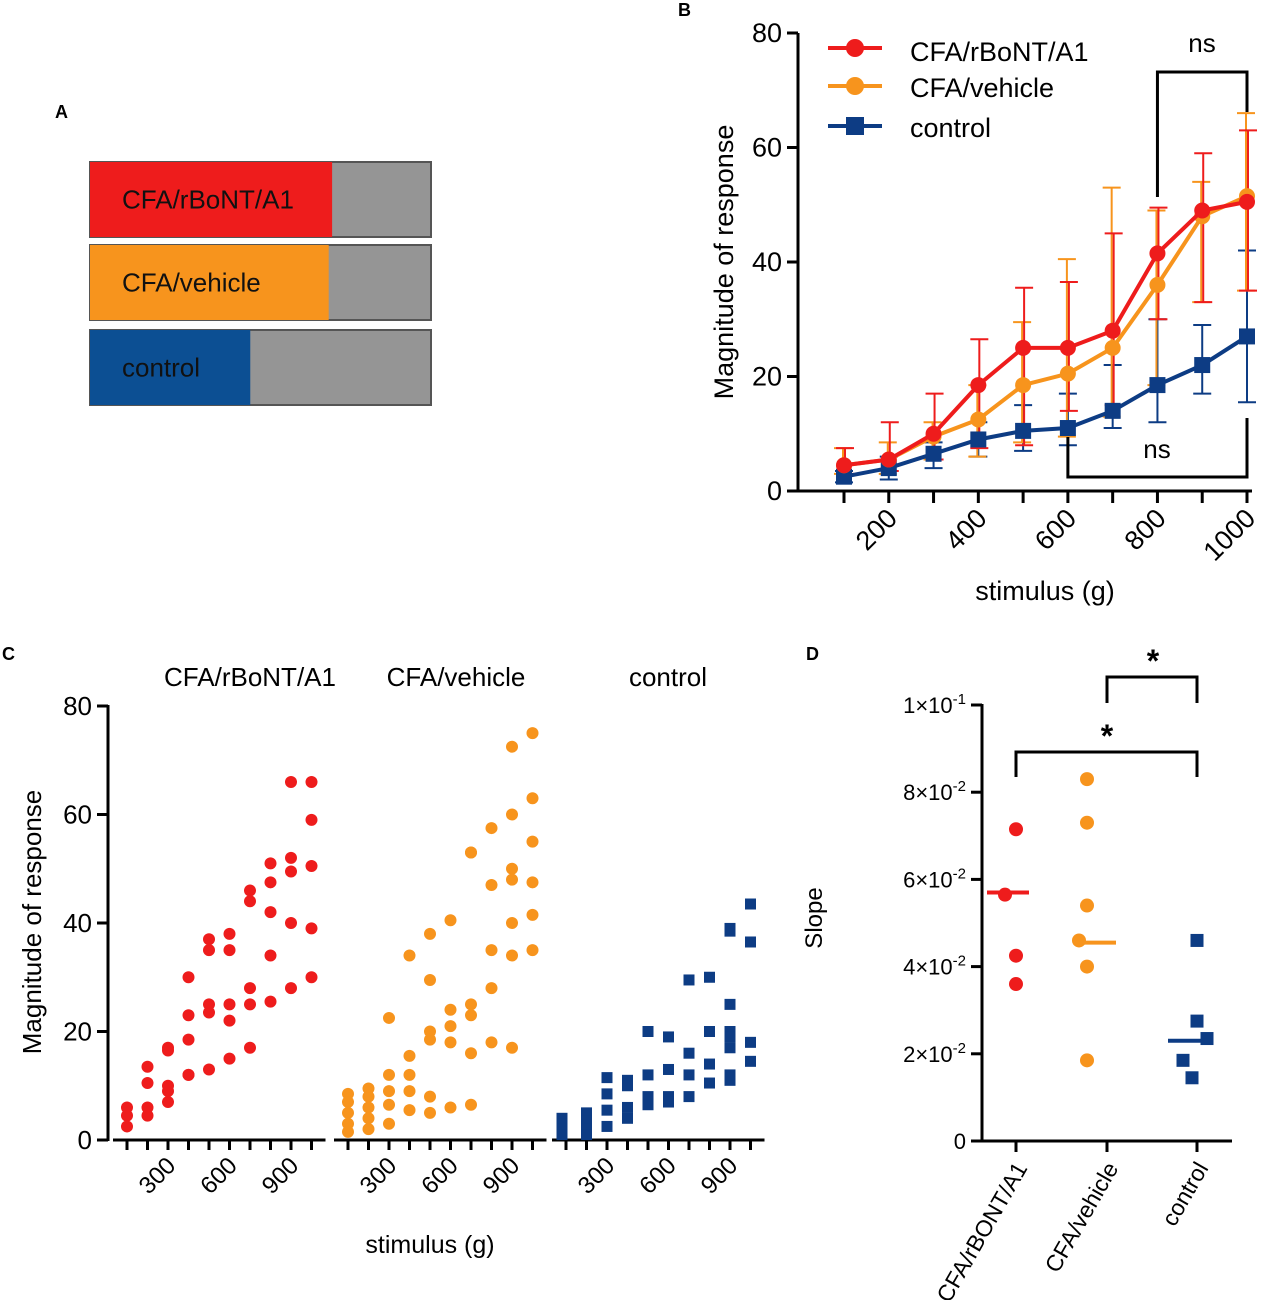  What do you see at coordinates (1201, 43) in the screenshot?
I see `panel-b-ns-top: ns` at bounding box center [1201, 43].